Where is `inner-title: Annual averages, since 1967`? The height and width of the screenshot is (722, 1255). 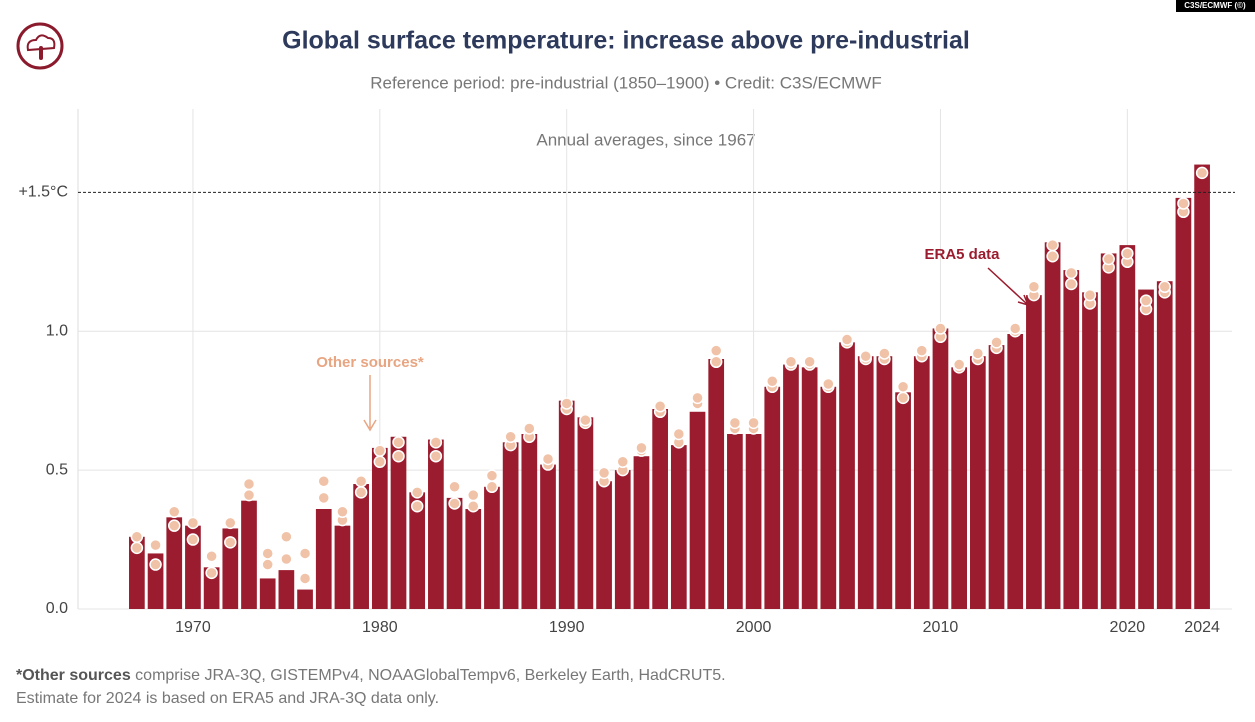
inner-title: Annual averages, since 1967 is located at coordinates (645, 139).